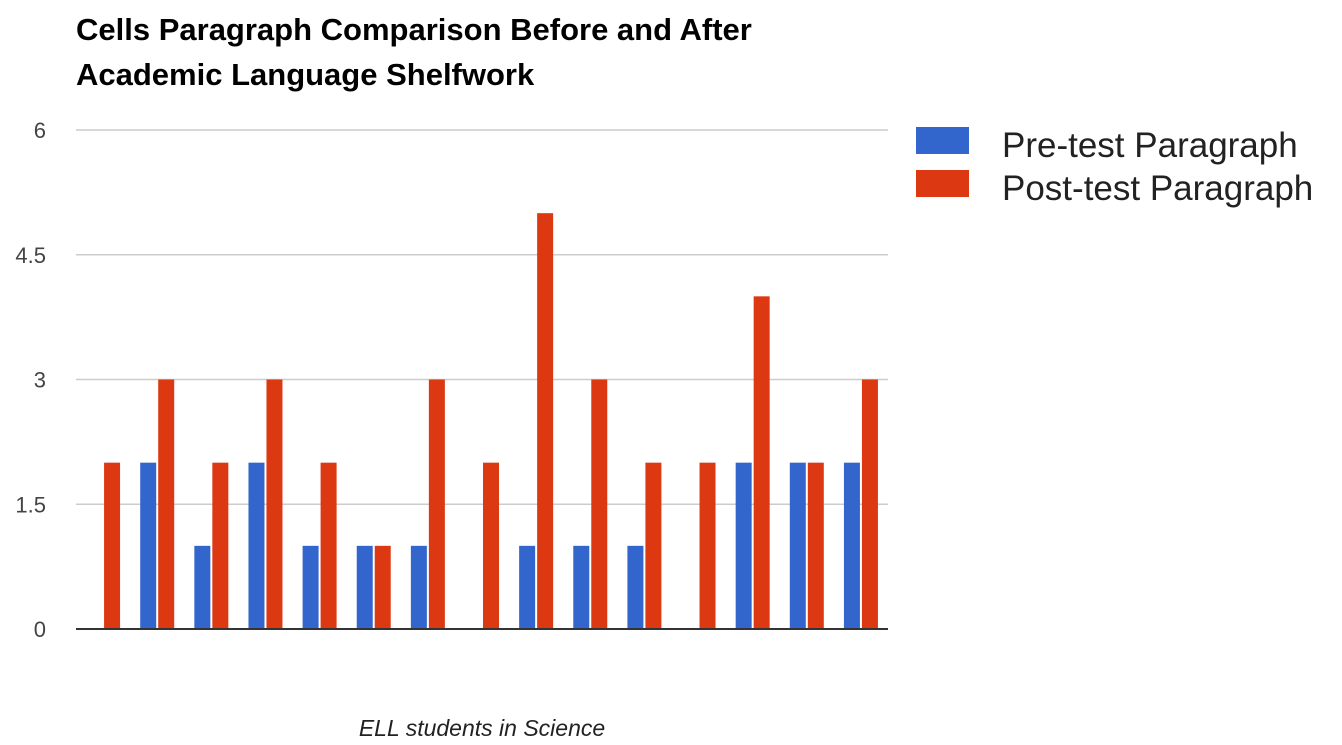 This screenshot has width=1342, height=745. Describe the element at coordinates (305, 74) in the screenshot. I see `chart-title-line-2: Academic Language Shelfwork` at that location.